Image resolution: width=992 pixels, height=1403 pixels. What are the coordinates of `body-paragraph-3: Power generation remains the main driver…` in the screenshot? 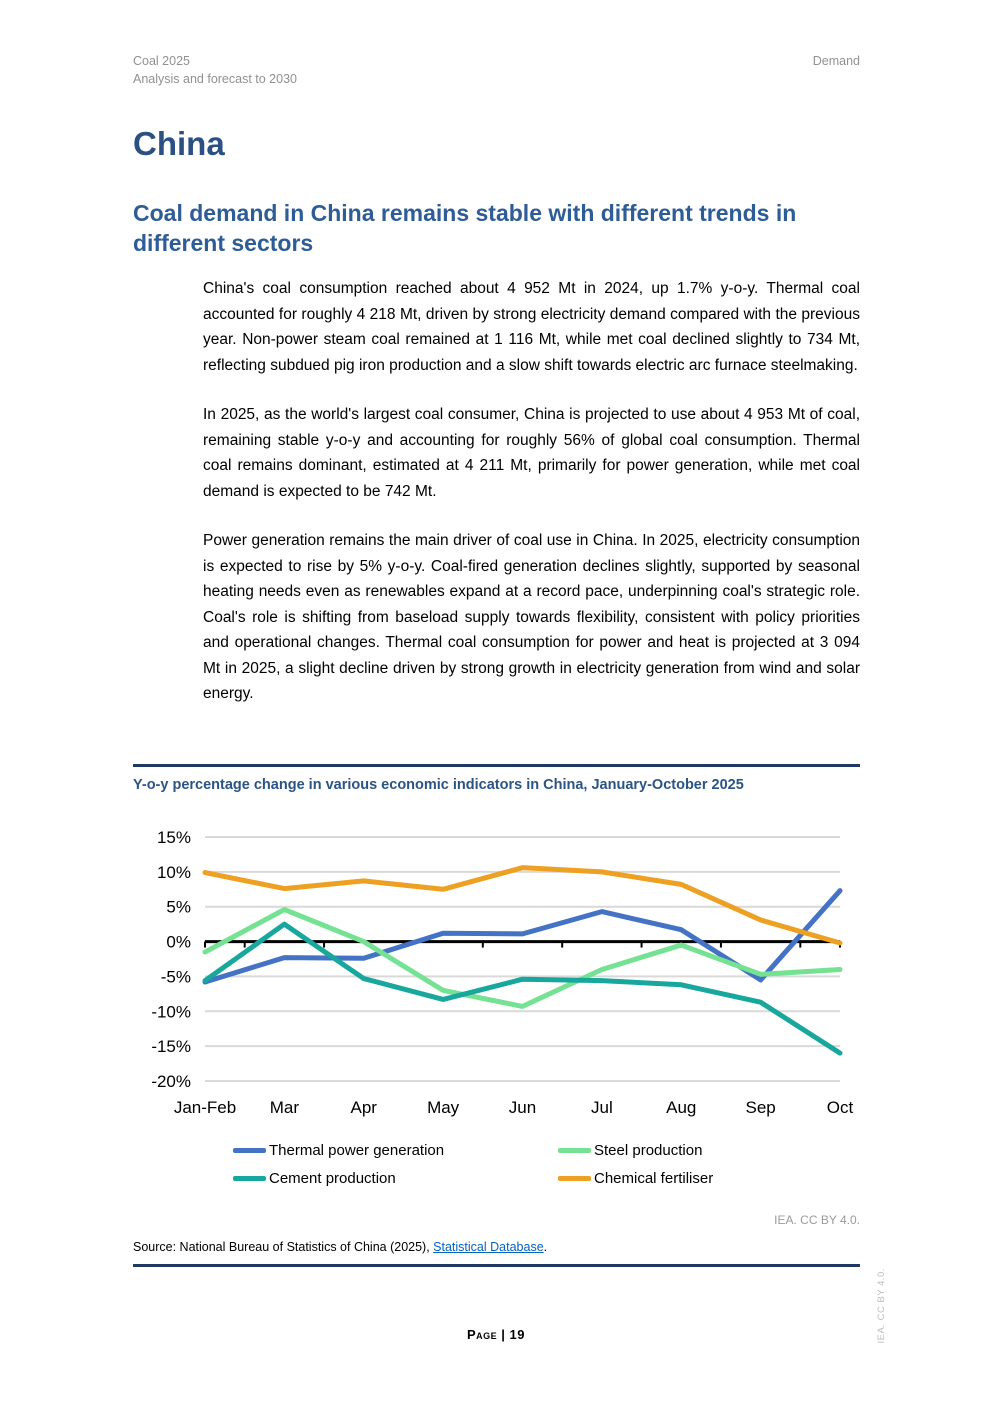 It's located at (531, 617).